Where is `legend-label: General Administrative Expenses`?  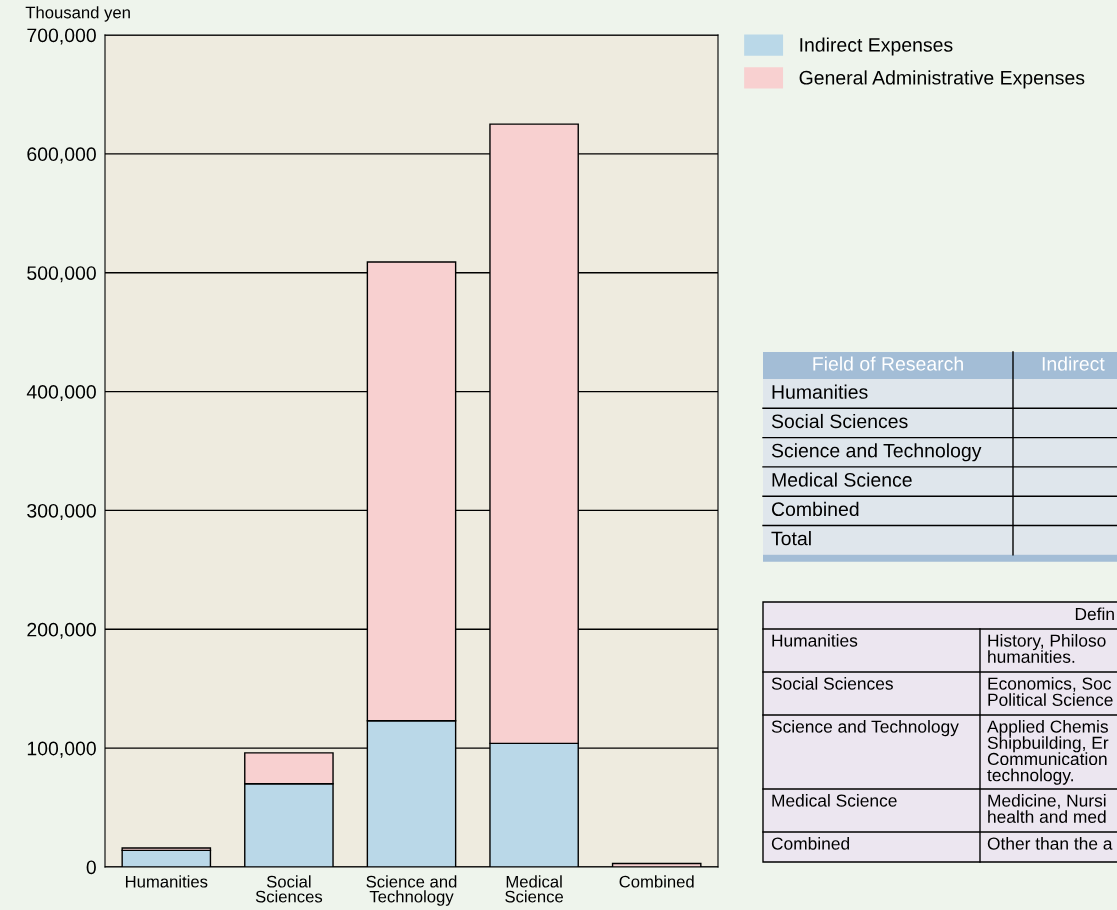 legend-label: General Administrative Expenses is located at coordinates (942, 79).